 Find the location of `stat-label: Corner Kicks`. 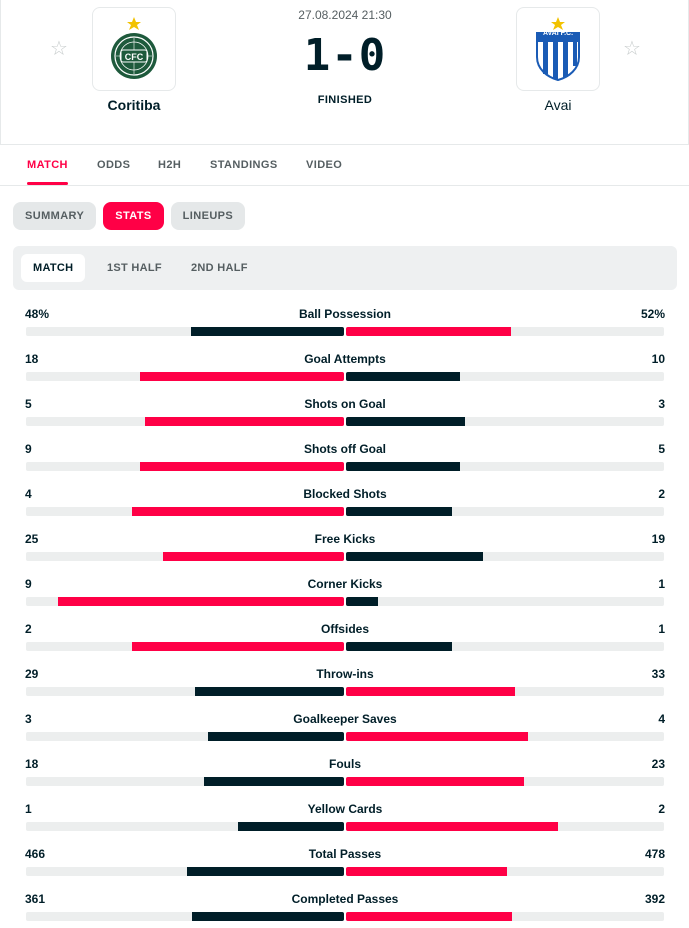

stat-label: Corner Kicks is located at coordinates (345, 584).